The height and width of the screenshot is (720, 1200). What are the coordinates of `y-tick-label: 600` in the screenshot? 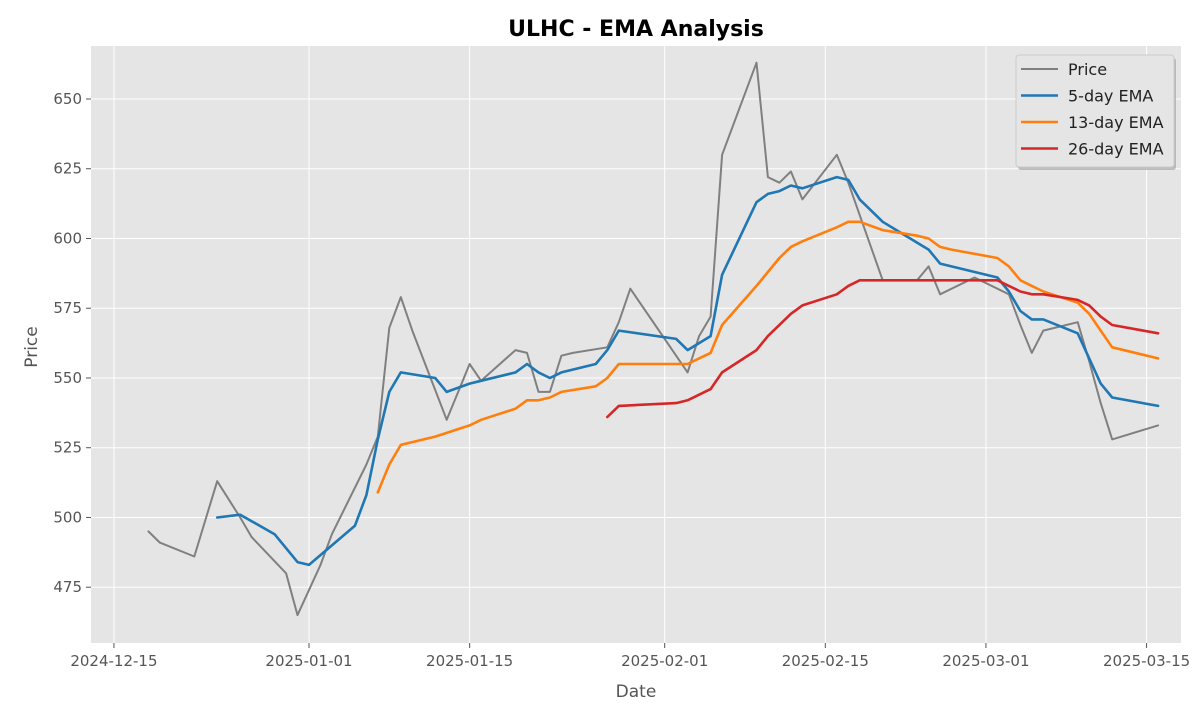 It's located at (67, 238).